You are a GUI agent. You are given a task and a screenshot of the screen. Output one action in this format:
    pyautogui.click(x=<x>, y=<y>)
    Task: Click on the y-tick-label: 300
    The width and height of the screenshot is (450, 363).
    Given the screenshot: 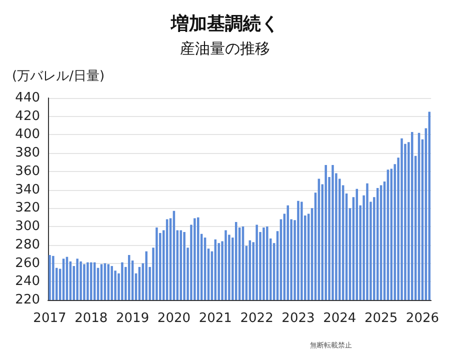 What is the action you would take?
    pyautogui.click(x=27, y=226)
    